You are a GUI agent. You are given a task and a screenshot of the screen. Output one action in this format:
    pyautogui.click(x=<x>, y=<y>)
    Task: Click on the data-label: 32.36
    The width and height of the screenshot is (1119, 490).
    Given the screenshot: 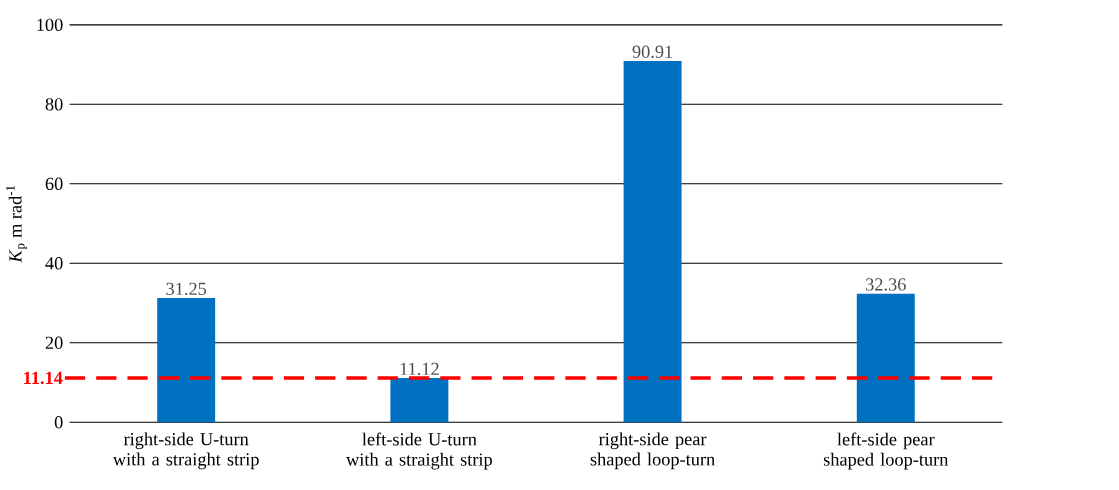 What is the action you would take?
    pyautogui.click(x=886, y=284)
    